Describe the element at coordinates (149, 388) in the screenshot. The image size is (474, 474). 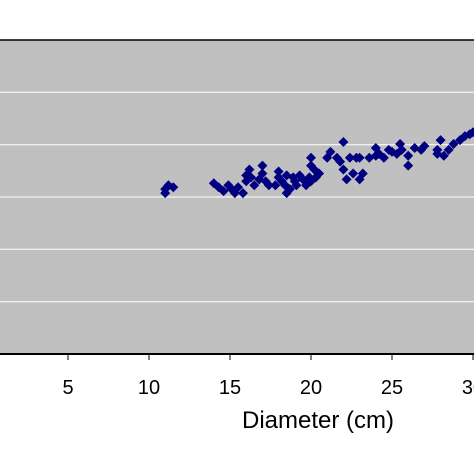
I see `x-tick-label: 10` at that location.